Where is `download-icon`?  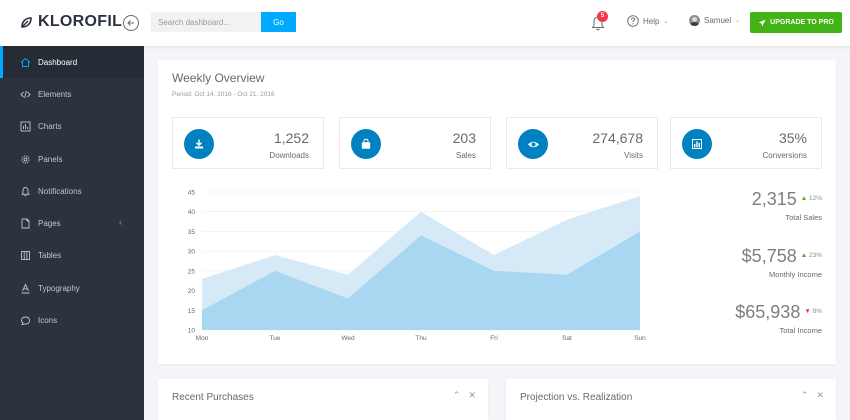 download-icon is located at coordinates (199, 144).